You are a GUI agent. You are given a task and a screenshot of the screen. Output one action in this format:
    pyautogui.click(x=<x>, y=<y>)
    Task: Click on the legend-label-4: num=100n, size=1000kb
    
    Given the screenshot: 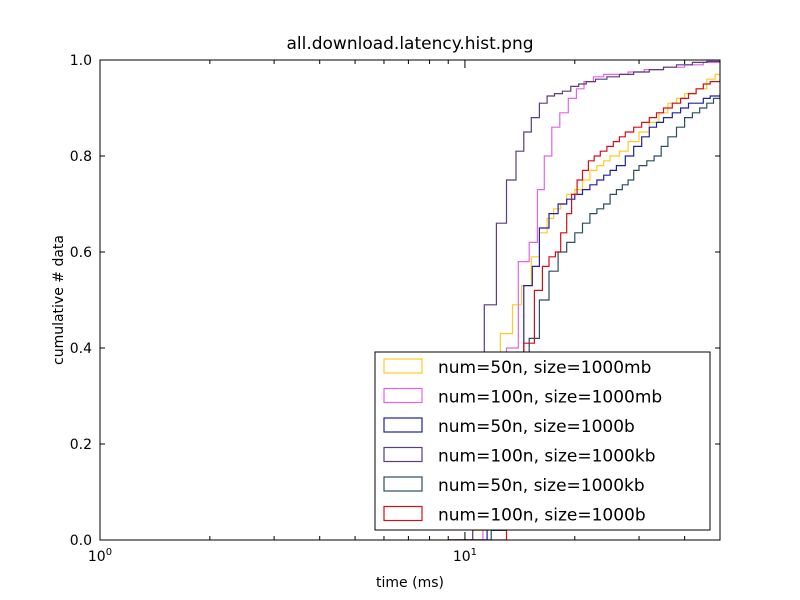 What is the action you would take?
    pyautogui.click(x=547, y=457)
    